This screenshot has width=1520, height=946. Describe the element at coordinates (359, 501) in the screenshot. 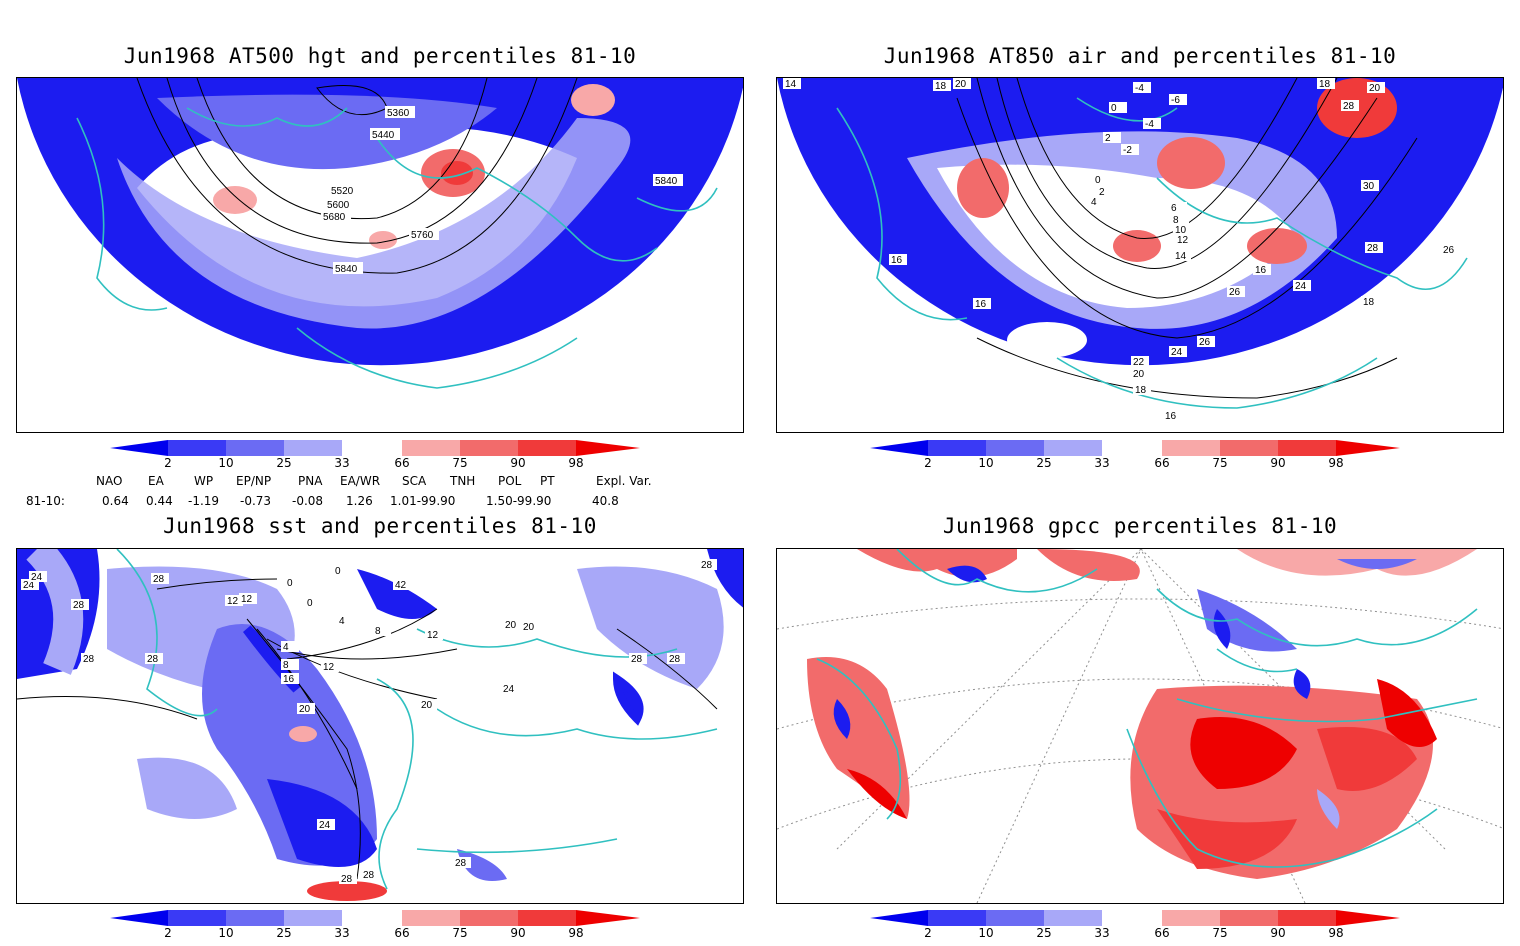

I see `index-value: 1.26` at that location.